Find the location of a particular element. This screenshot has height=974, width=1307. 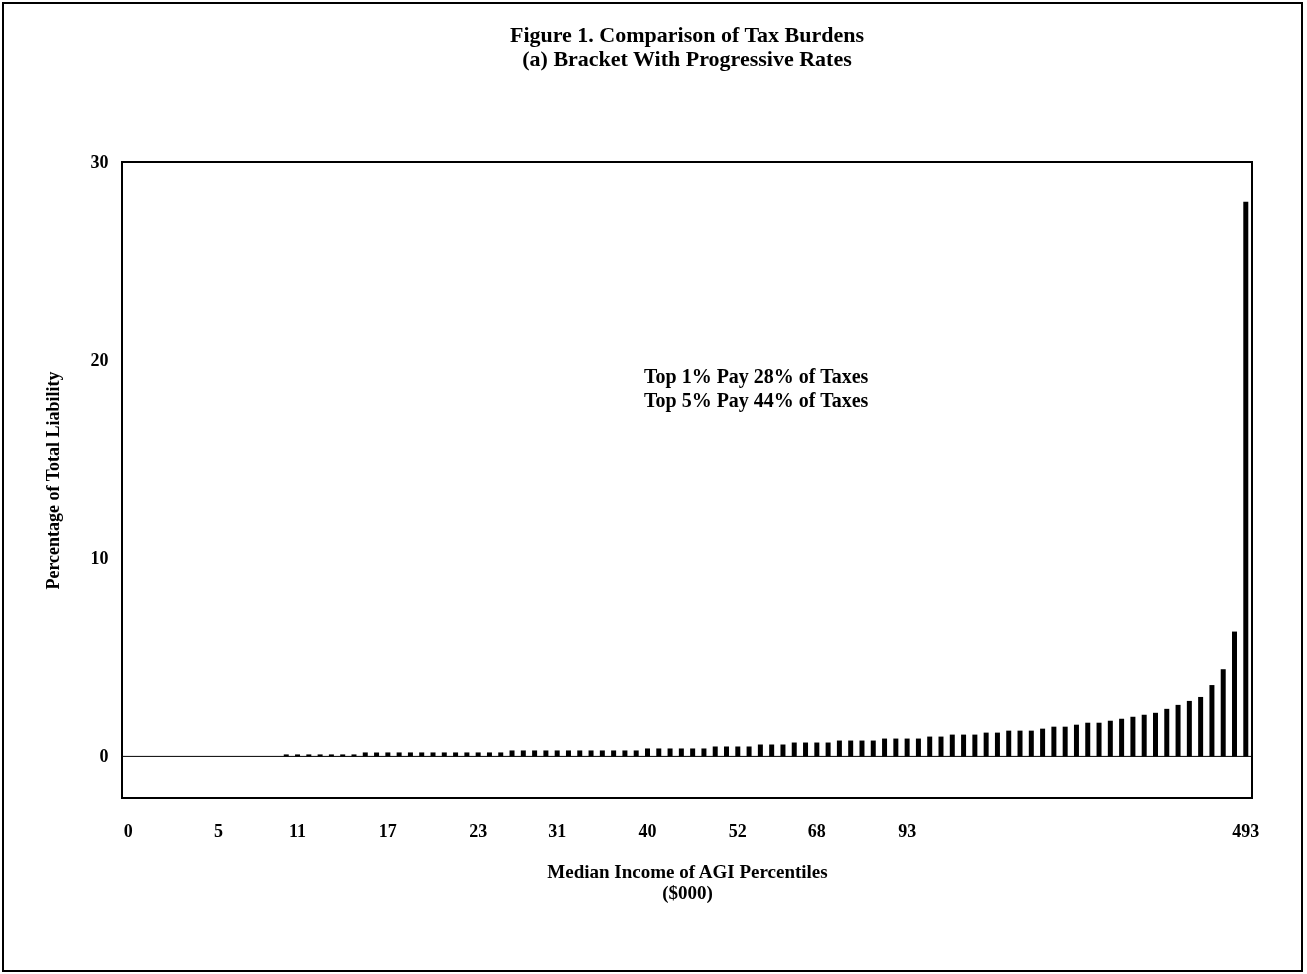

x-tick-label: 0 is located at coordinates (128, 830).